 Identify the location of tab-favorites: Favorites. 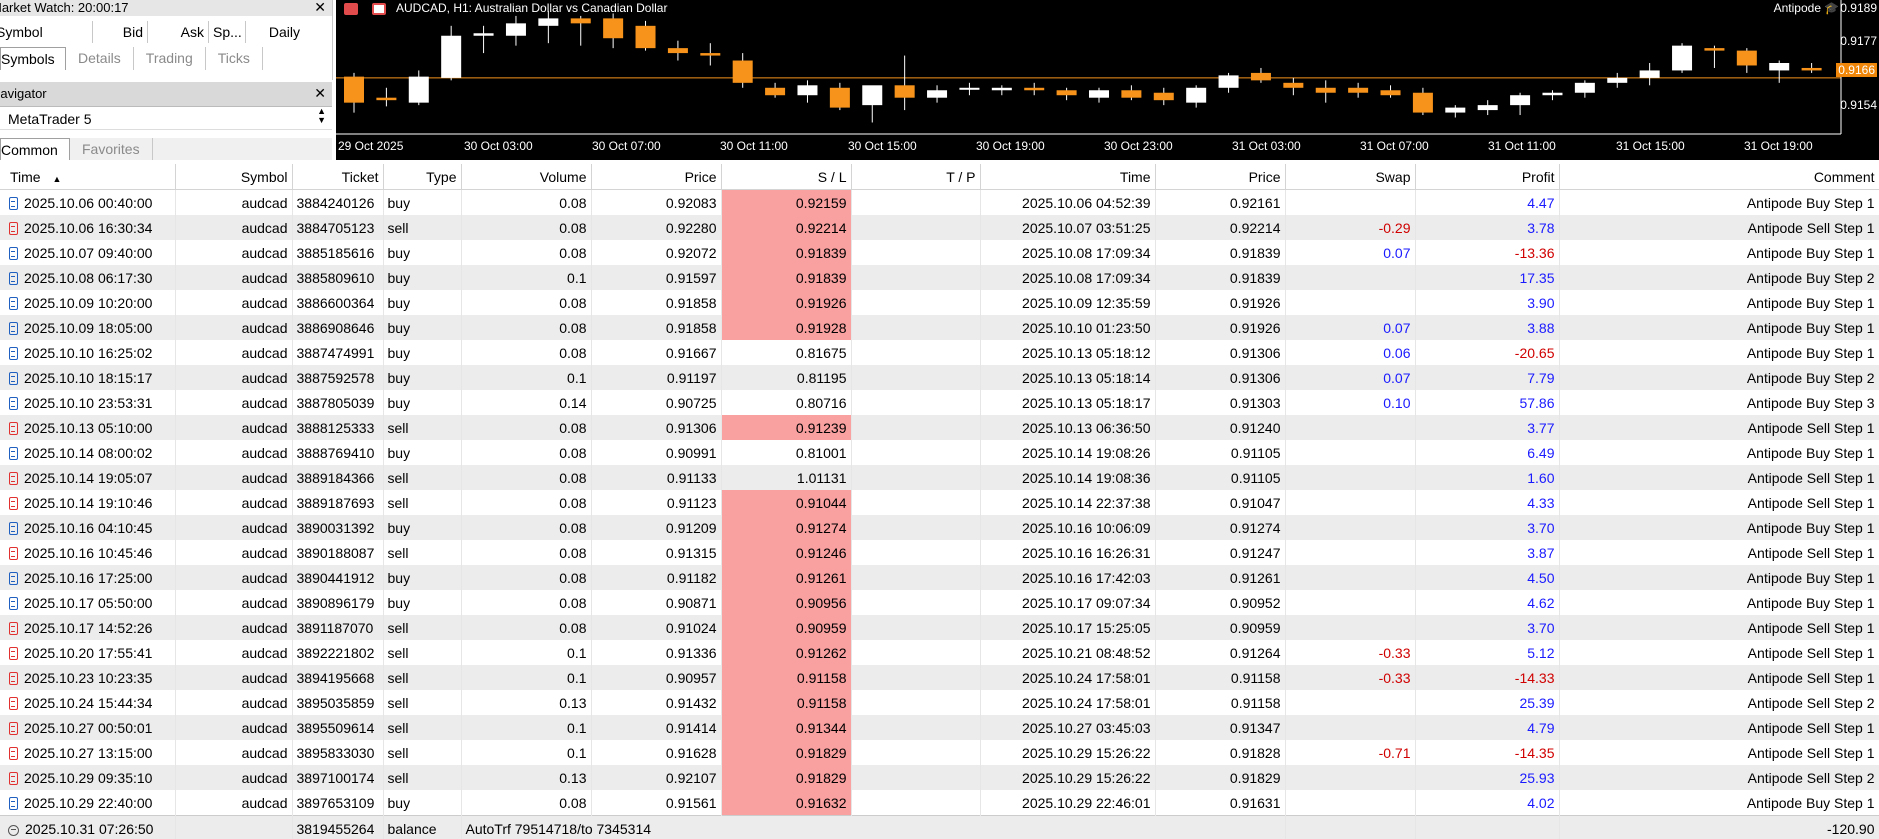
(111, 149).